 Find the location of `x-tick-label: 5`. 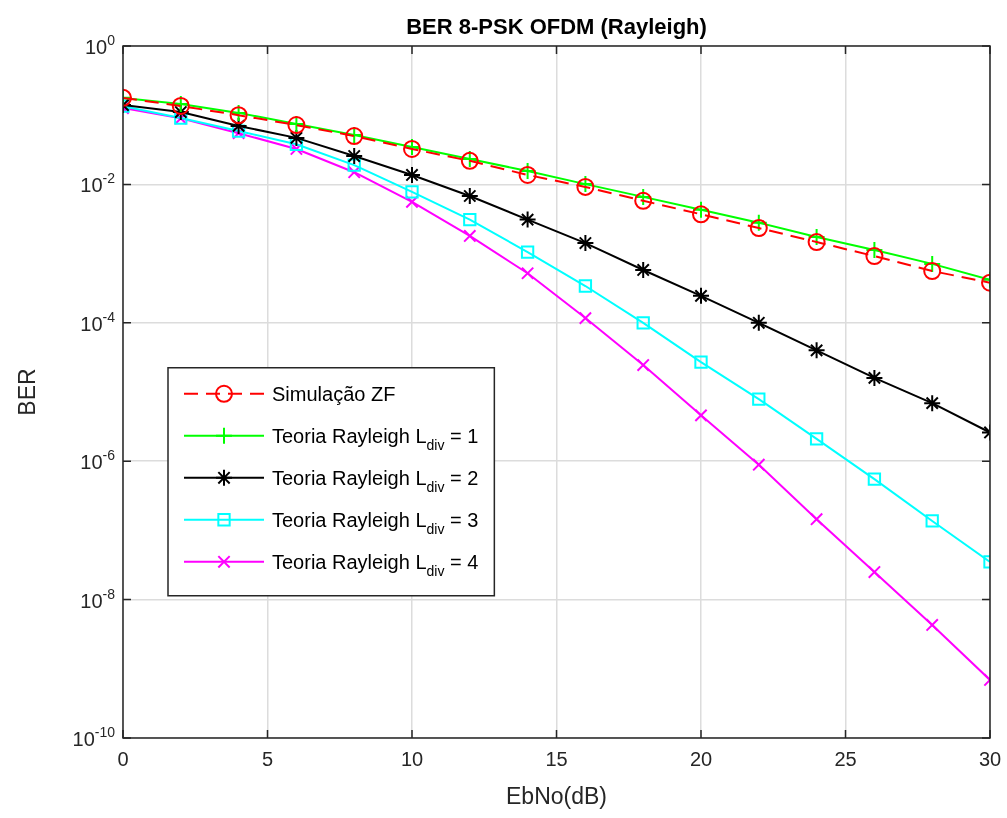

x-tick-label: 5 is located at coordinates (267, 759).